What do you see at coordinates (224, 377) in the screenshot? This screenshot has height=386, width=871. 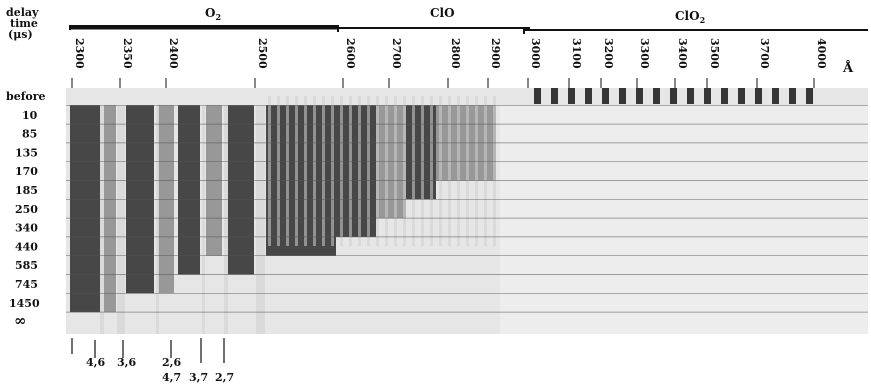 I see `band-label-2-7: 2,7` at bounding box center [224, 377].